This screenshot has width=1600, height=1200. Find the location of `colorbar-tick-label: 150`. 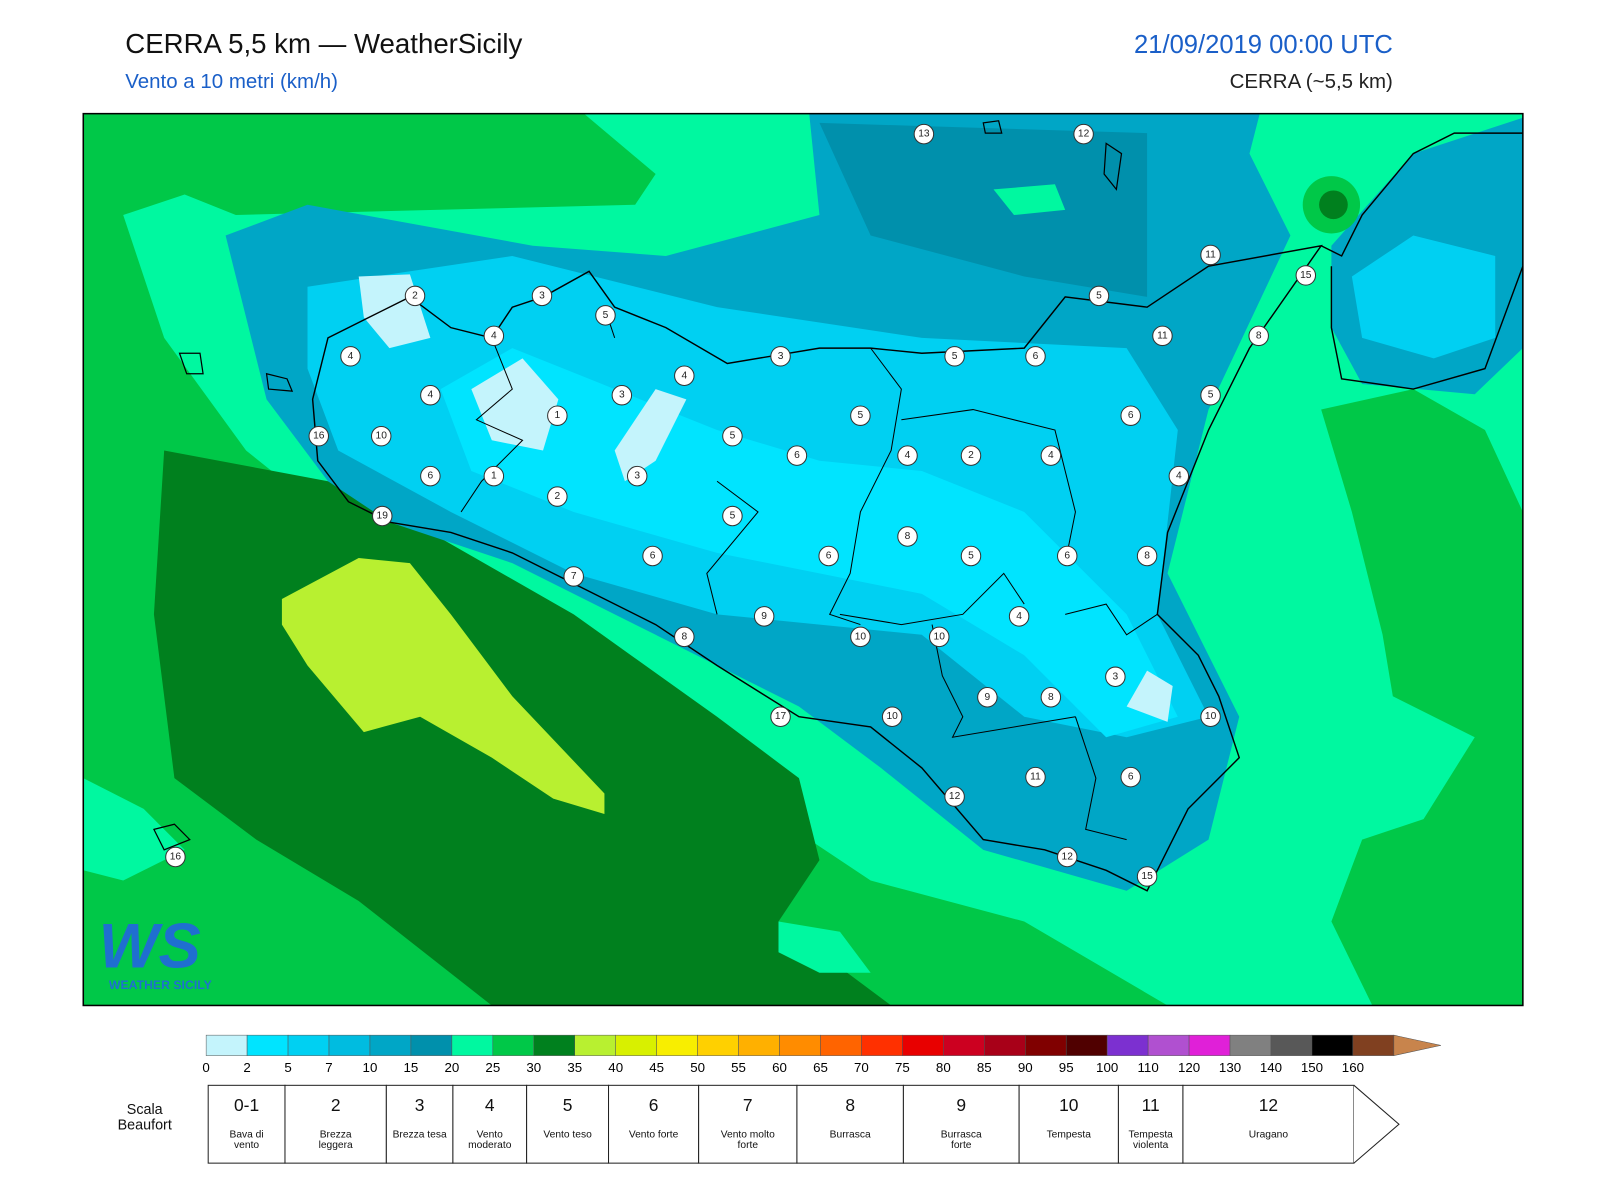

colorbar-tick-label: 150 is located at coordinates (1312, 1067).